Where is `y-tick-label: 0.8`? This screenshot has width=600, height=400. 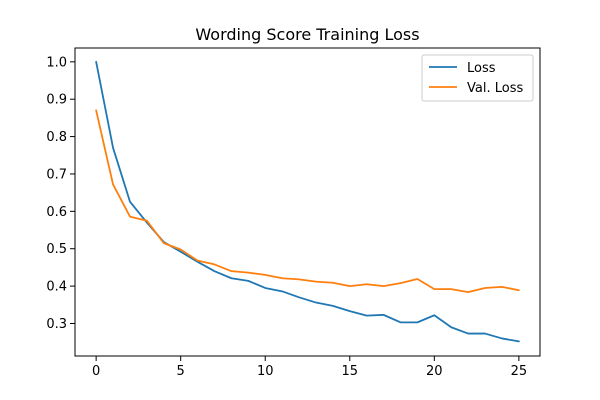 y-tick-label: 0.8 is located at coordinates (56, 137).